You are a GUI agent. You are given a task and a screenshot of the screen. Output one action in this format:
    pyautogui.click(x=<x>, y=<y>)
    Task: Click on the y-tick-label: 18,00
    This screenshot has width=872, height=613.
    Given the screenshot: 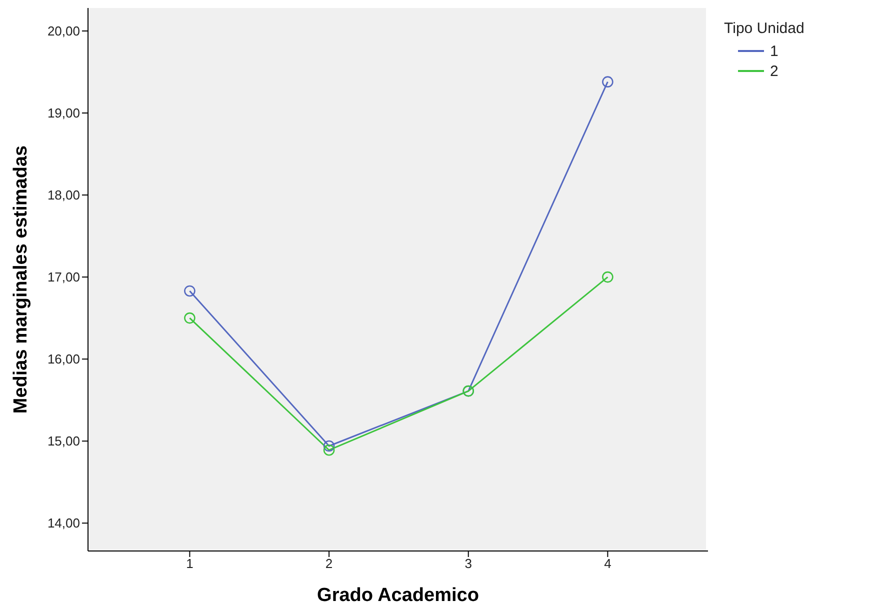 What is the action you would take?
    pyautogui.click(x=63, y=195)
    